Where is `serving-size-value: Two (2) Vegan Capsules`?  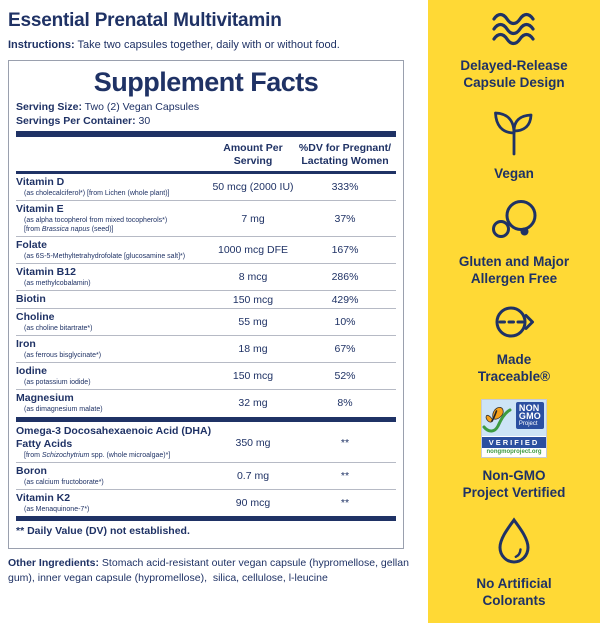
serving-size-value: Two (2) Vegan Capsules is located at coordinates (140, 107).